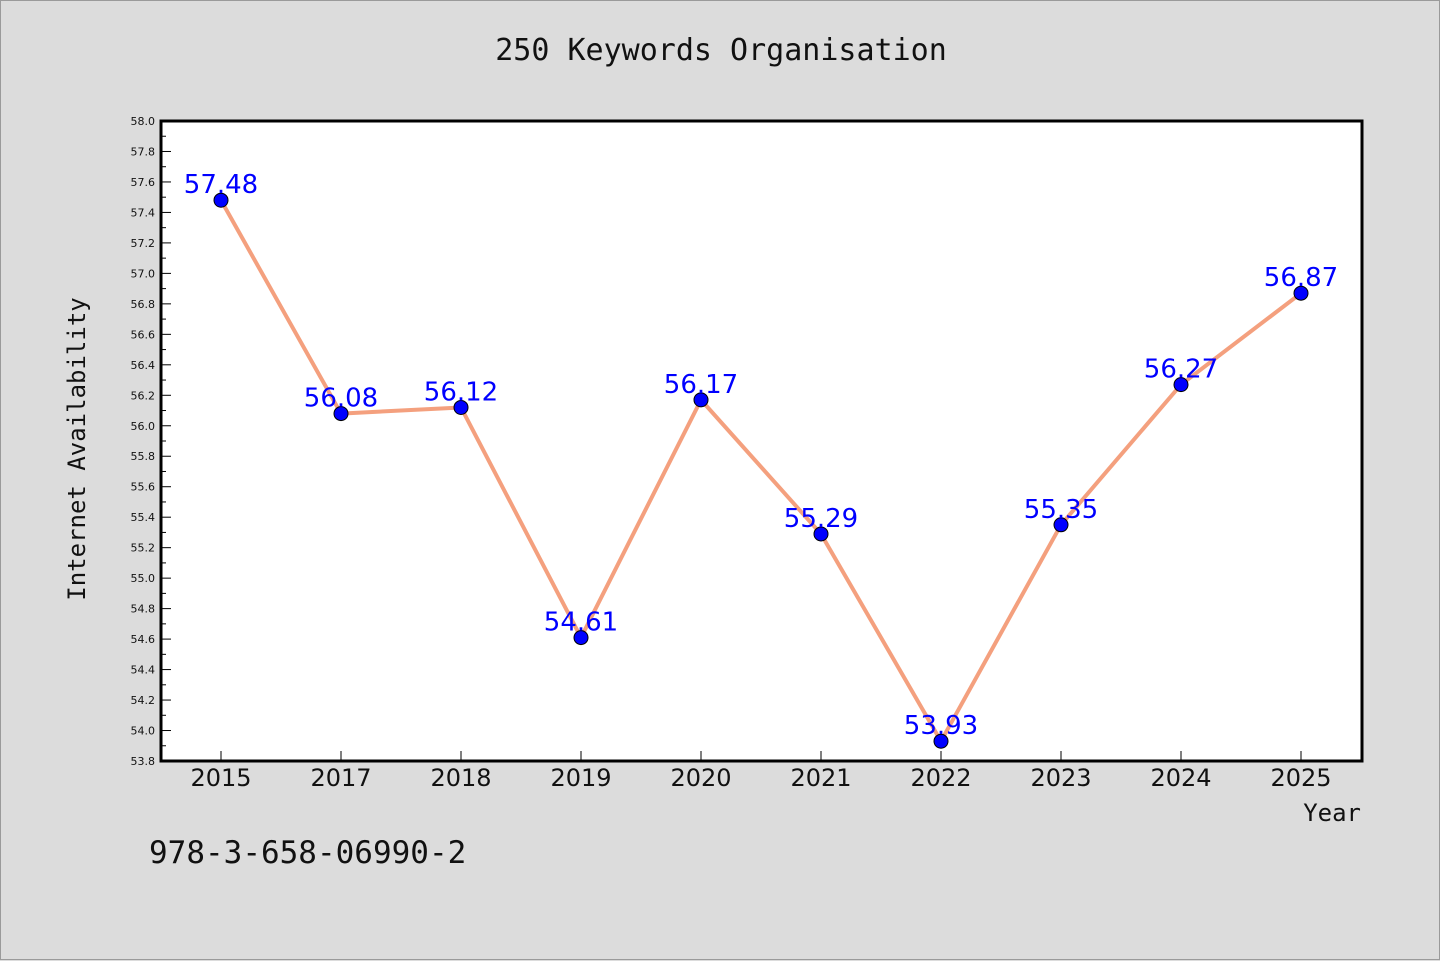  Describe the element at coordinates (143, 151) in the screenshot. I see `y-tick-label: 57.8` at that location.